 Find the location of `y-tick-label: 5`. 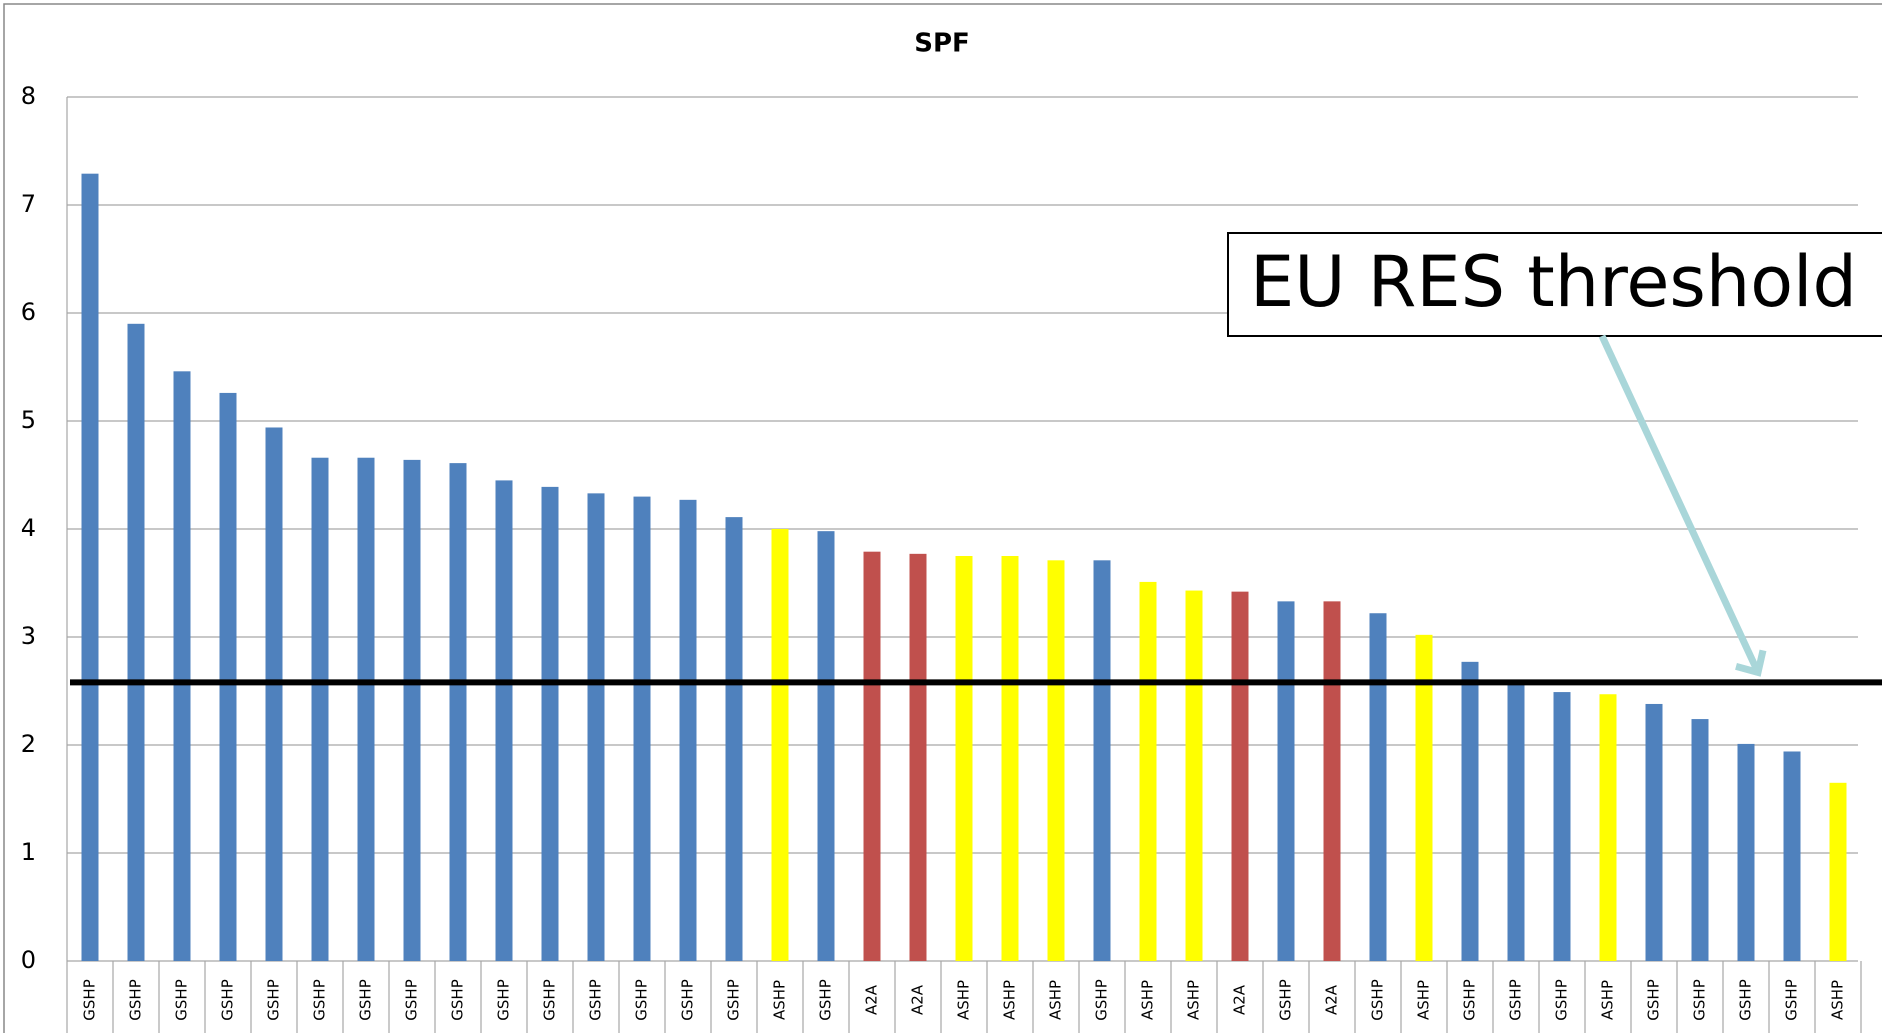

y-tick-label: 5 is located at coordinates (28, 420).